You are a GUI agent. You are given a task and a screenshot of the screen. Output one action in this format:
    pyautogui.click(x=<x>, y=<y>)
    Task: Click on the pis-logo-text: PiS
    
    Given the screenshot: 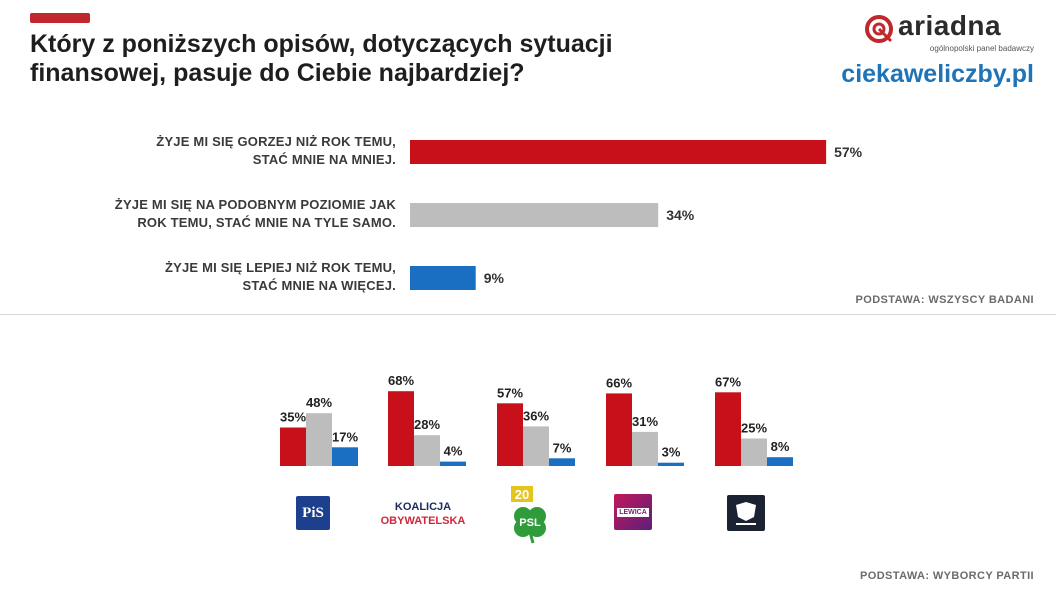 What is the action you would take?
    pyautogui.click(x=313, y=512)
    